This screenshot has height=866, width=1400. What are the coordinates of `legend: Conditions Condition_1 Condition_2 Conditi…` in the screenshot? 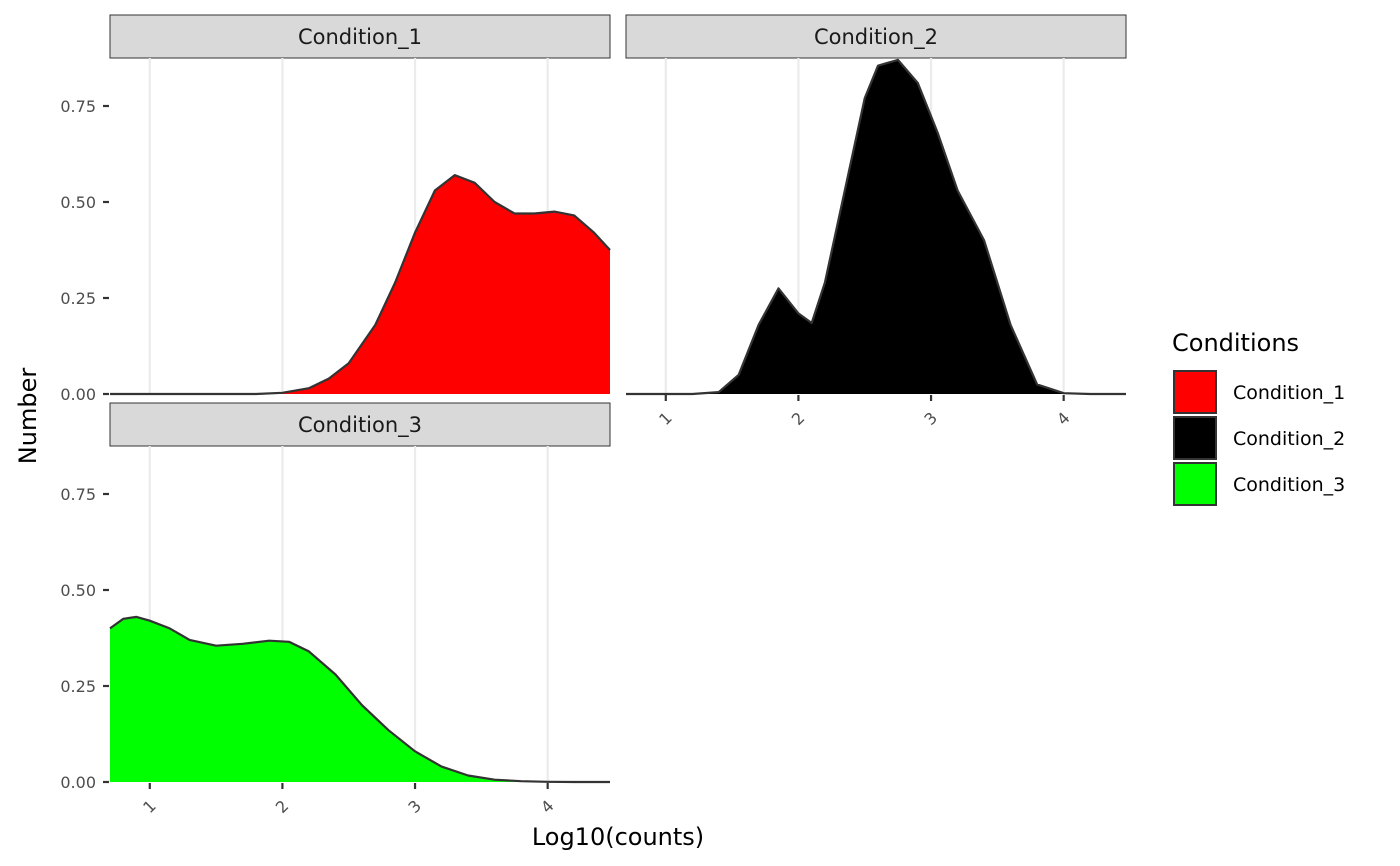 It's located at (1258, 417).